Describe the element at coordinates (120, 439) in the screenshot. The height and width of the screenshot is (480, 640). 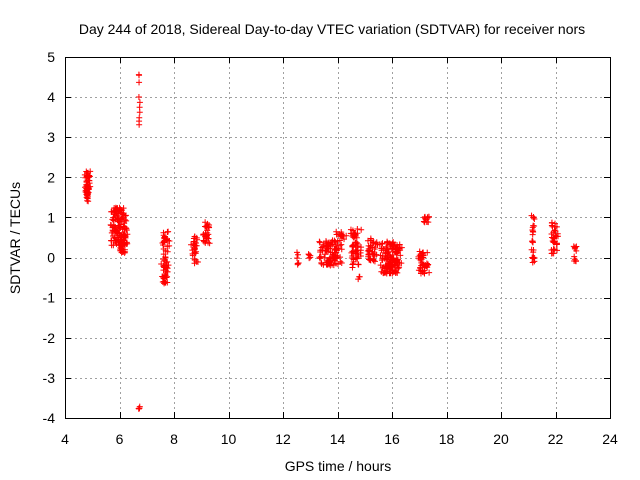
I see `x-tick-label: 6` at that location.